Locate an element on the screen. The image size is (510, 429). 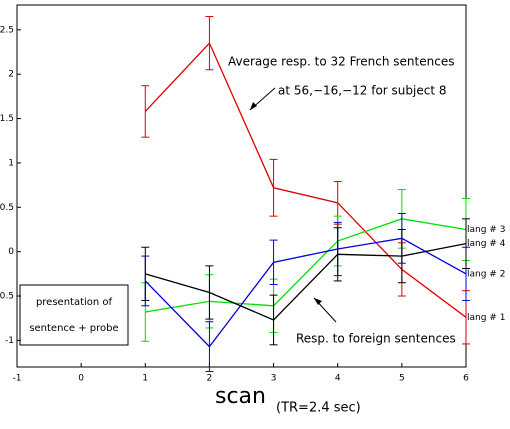
series-label: lang # 1 is located at coordinates (486, 318).